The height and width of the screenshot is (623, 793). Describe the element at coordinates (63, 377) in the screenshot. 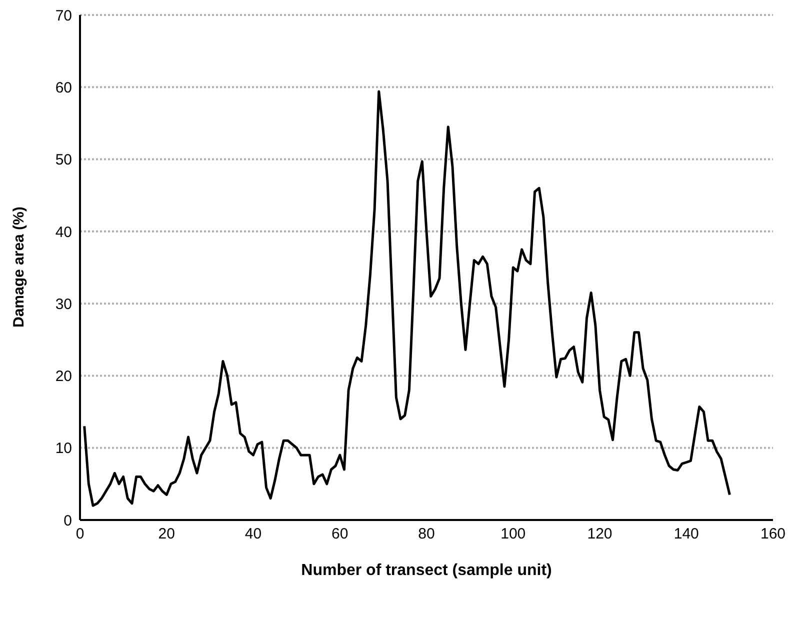

I see `y-tick-label: 20` at that location.